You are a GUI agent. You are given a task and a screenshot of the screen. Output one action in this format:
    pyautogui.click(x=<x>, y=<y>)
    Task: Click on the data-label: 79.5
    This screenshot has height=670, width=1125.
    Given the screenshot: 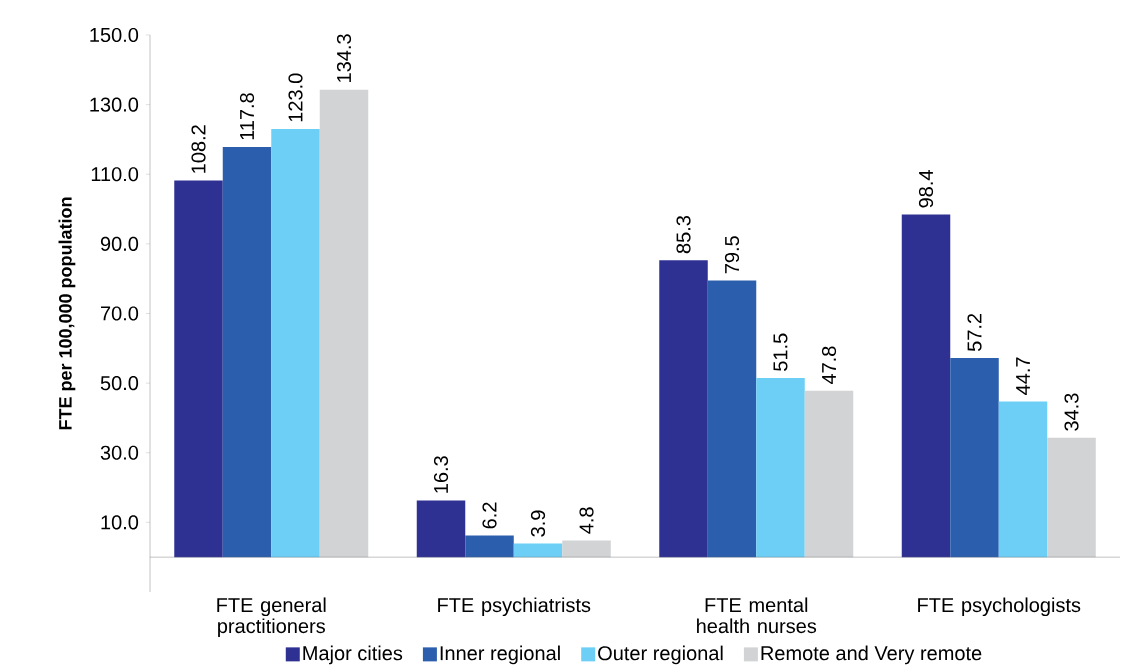 What is the action you would take?
    pyautogui.click(x=732, y=255)
    